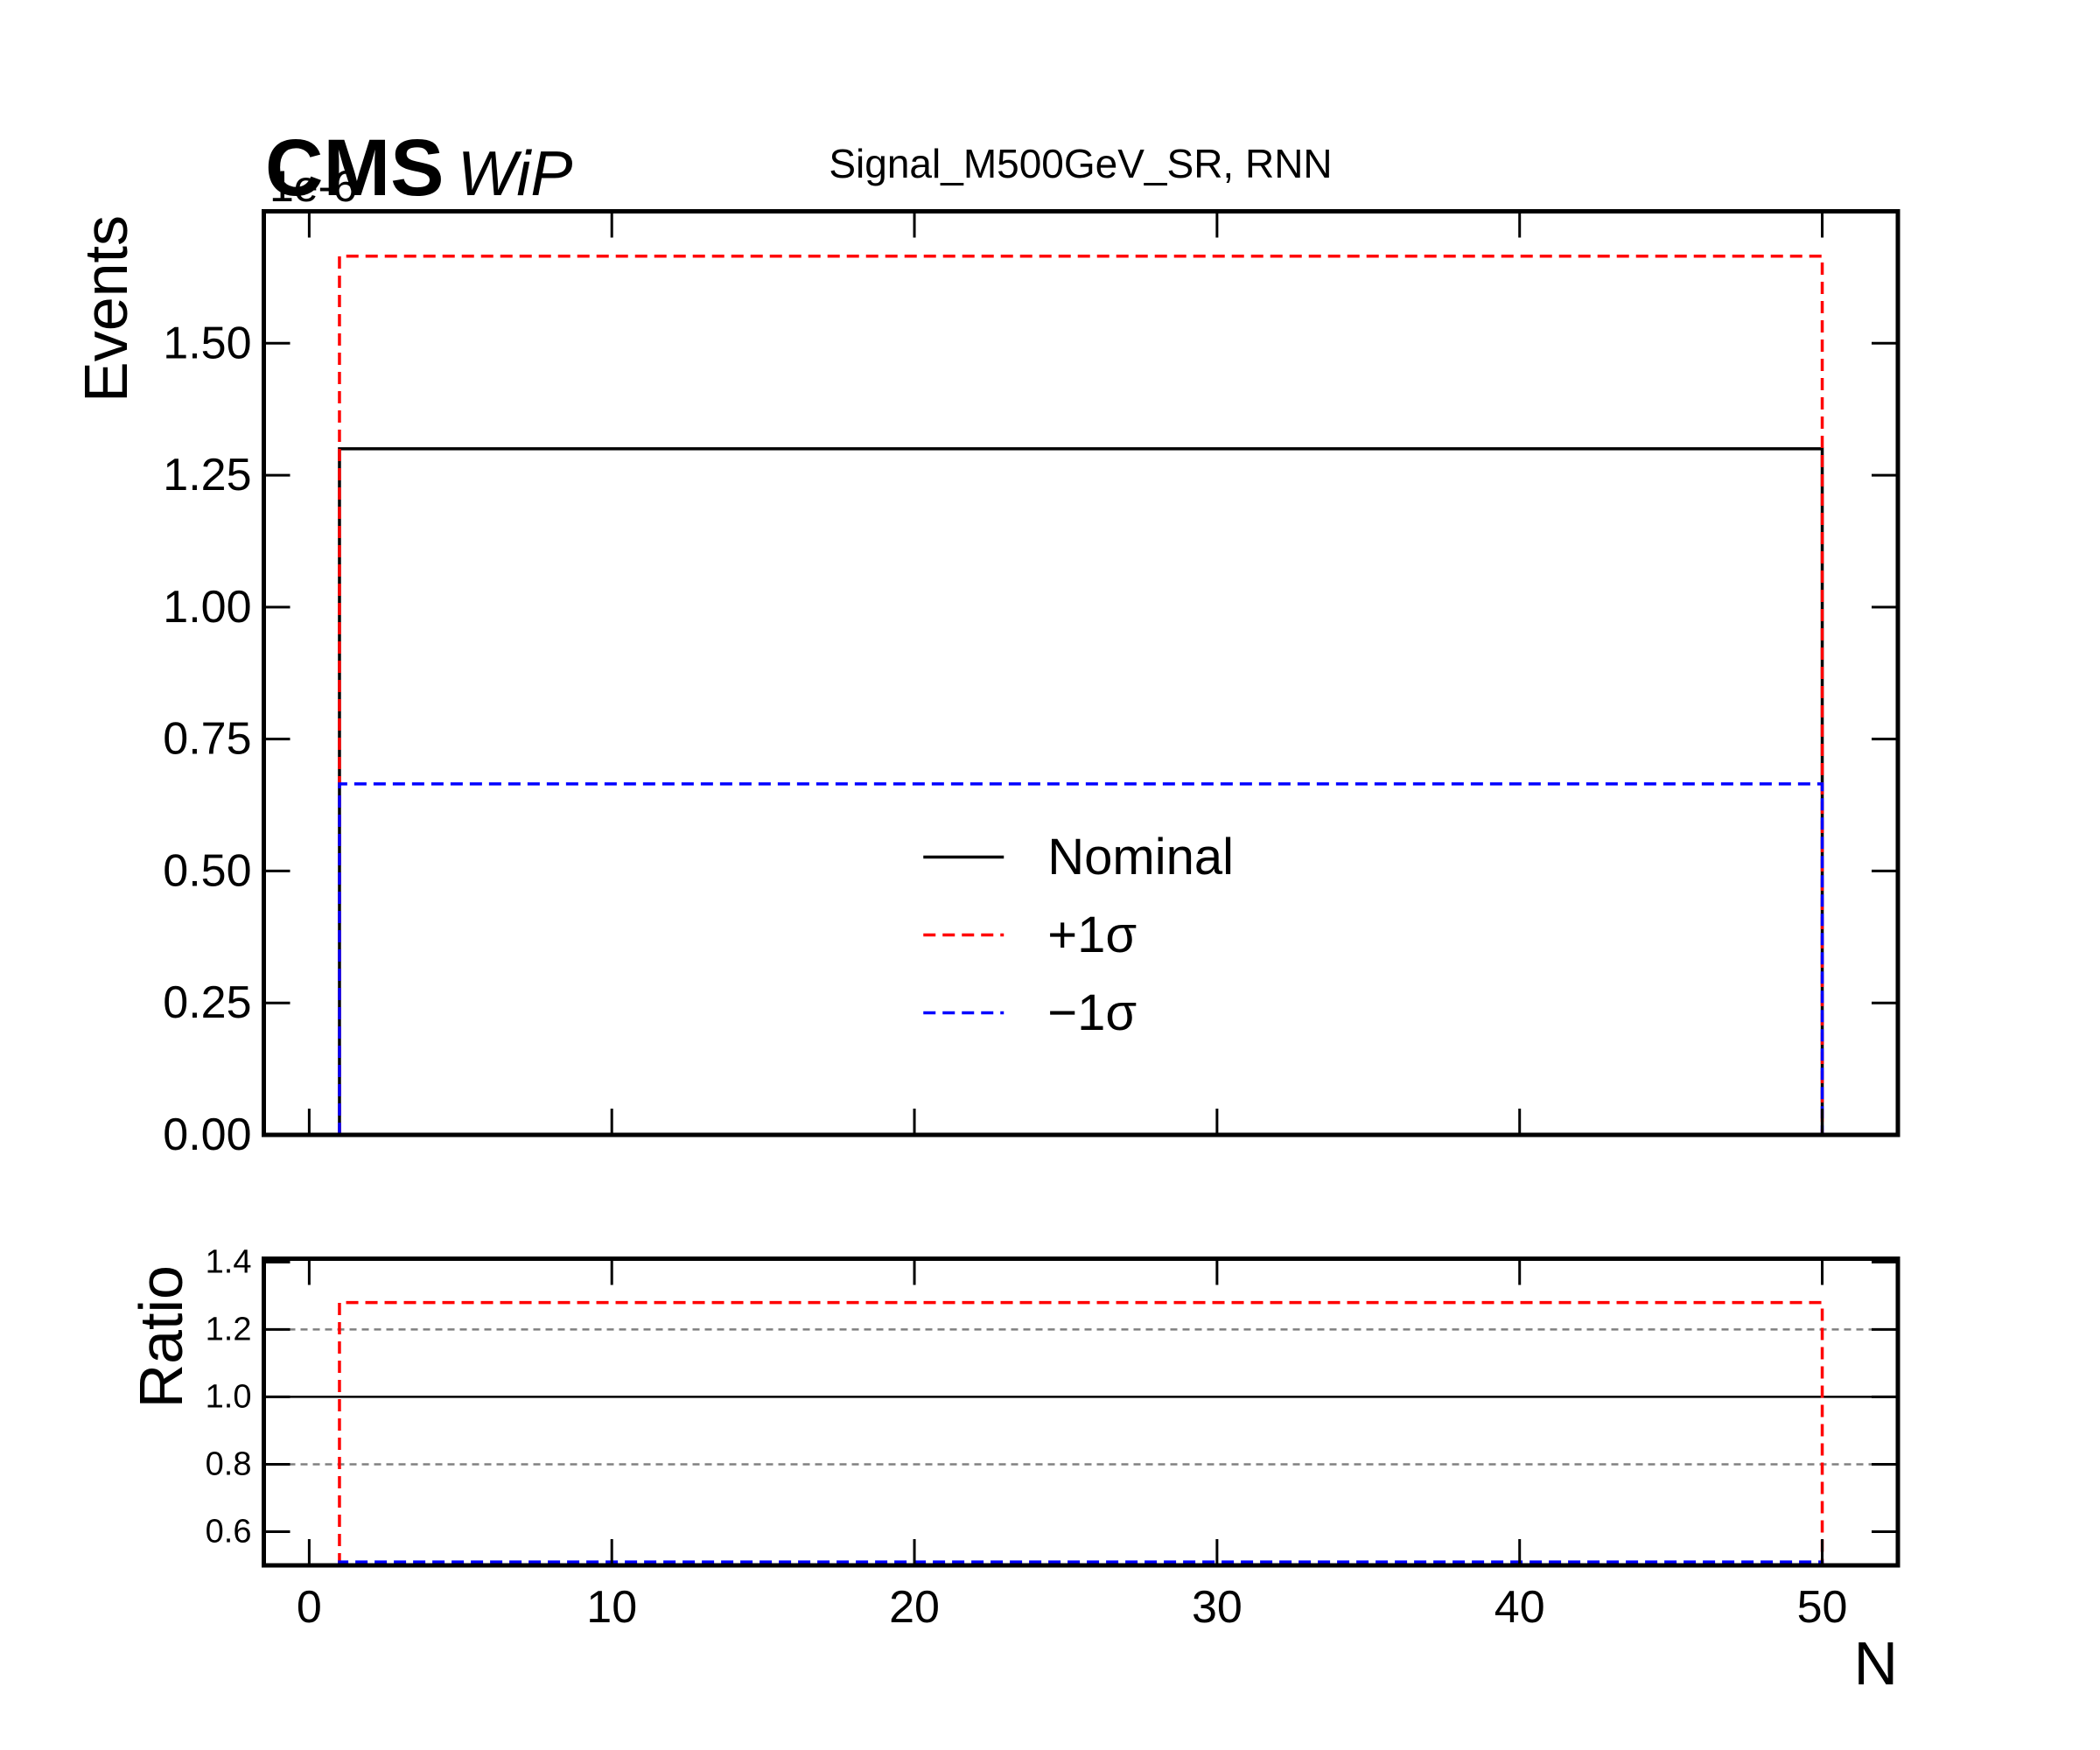 The width and height of the screenshot is (2100, 1750). I want to click on y-tick-label: 0.25, so click(207, 1002).